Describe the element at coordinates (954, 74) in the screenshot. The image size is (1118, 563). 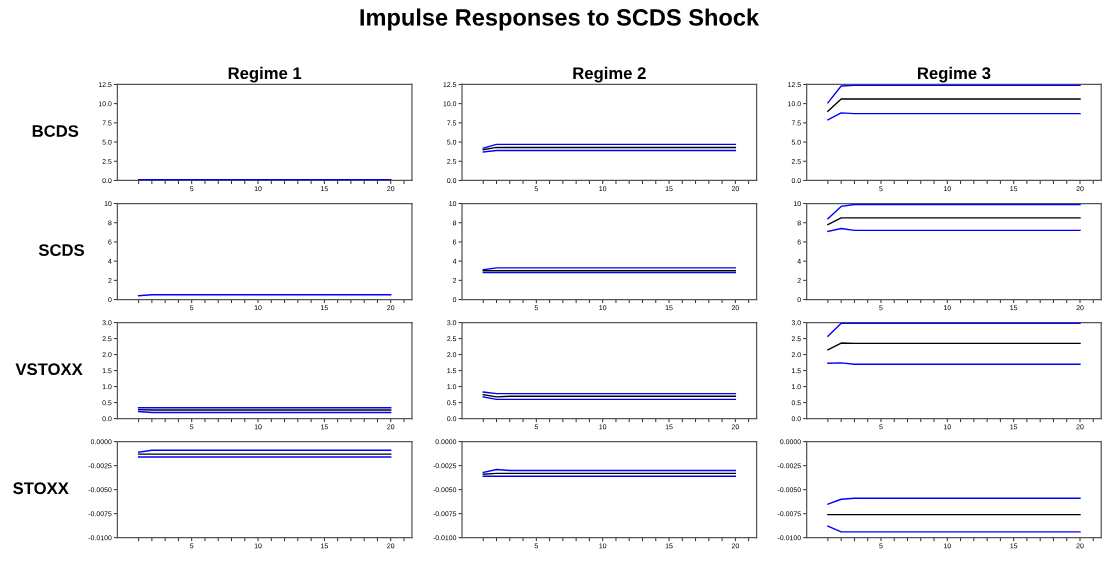
I see `chart-title: Regime 3` at that location.